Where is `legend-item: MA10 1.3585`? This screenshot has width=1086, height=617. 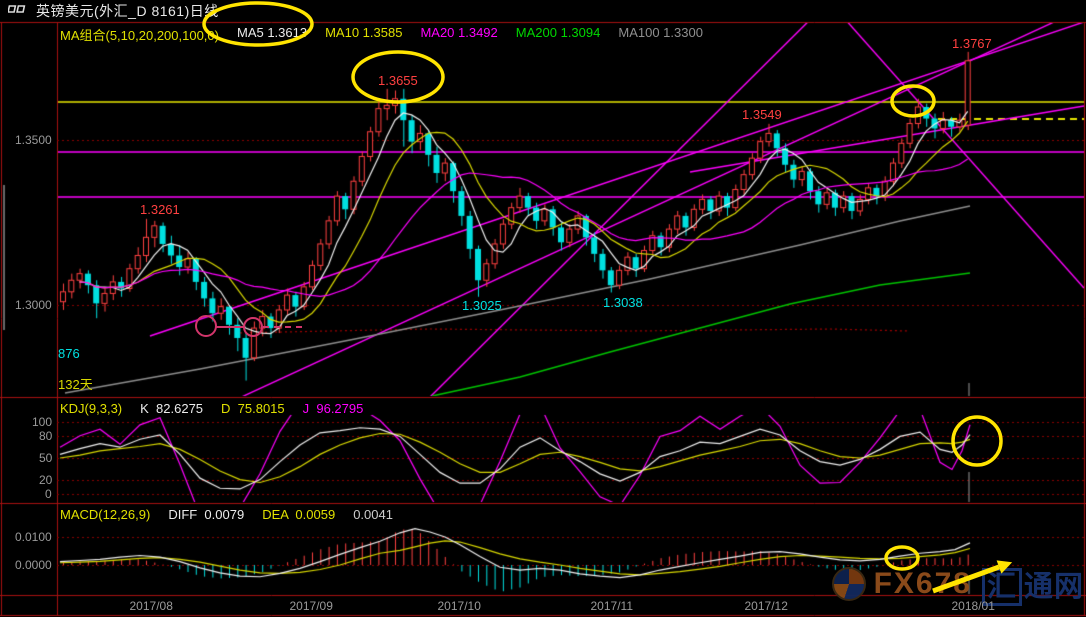 legend-item: MA10 1.3585 is located at coordinates (364, 32).